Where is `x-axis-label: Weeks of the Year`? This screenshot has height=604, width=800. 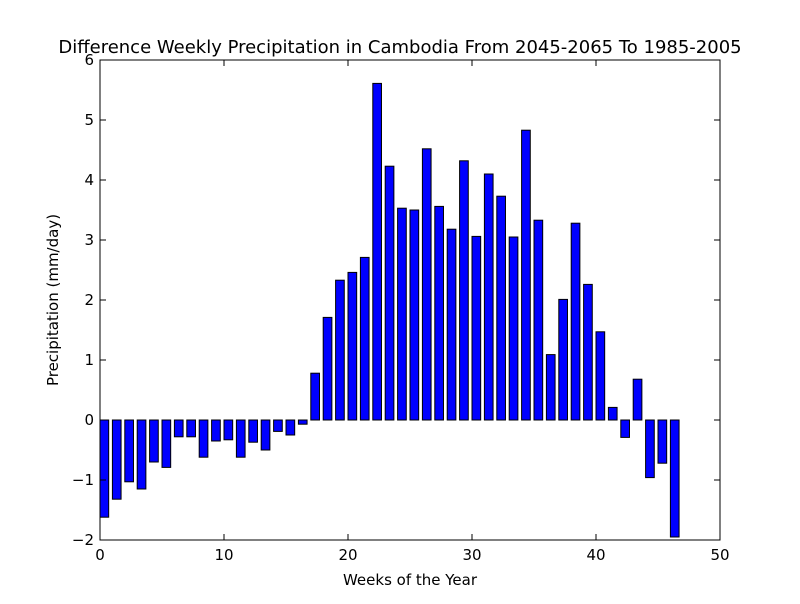
x-axis-label: Weeks of the Year is located at coordinates (410, 580).